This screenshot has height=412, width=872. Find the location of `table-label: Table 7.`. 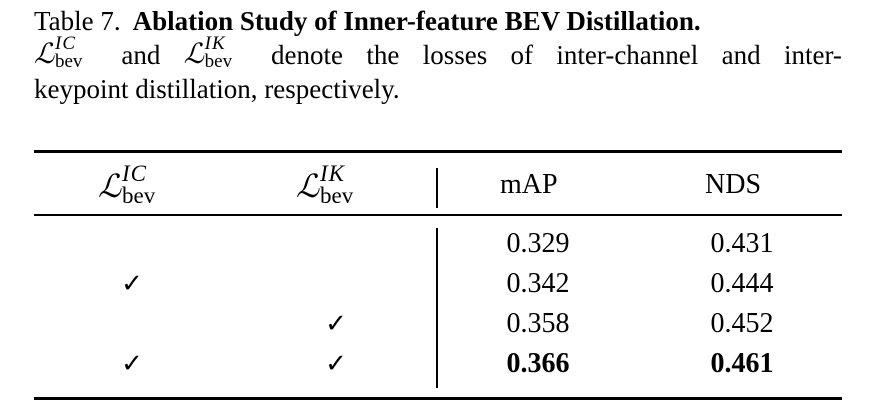

table-label: Table 7. is located at coordinates (77, 21).